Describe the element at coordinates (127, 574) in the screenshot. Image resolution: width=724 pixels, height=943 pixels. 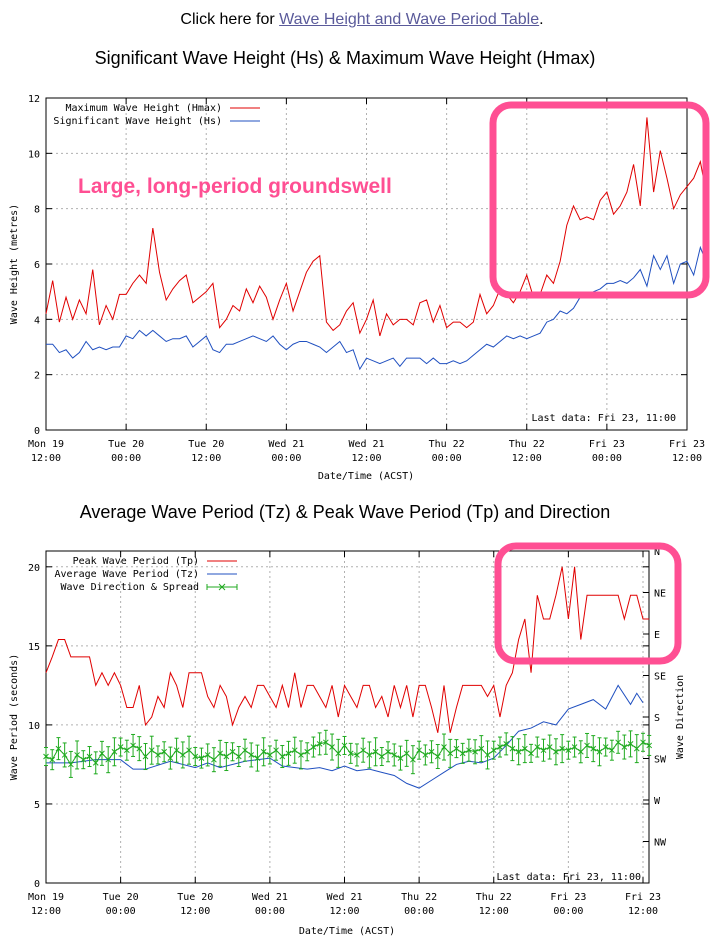
I see `chart2-legend-label: Average Wave Period (Tz)` at that location.